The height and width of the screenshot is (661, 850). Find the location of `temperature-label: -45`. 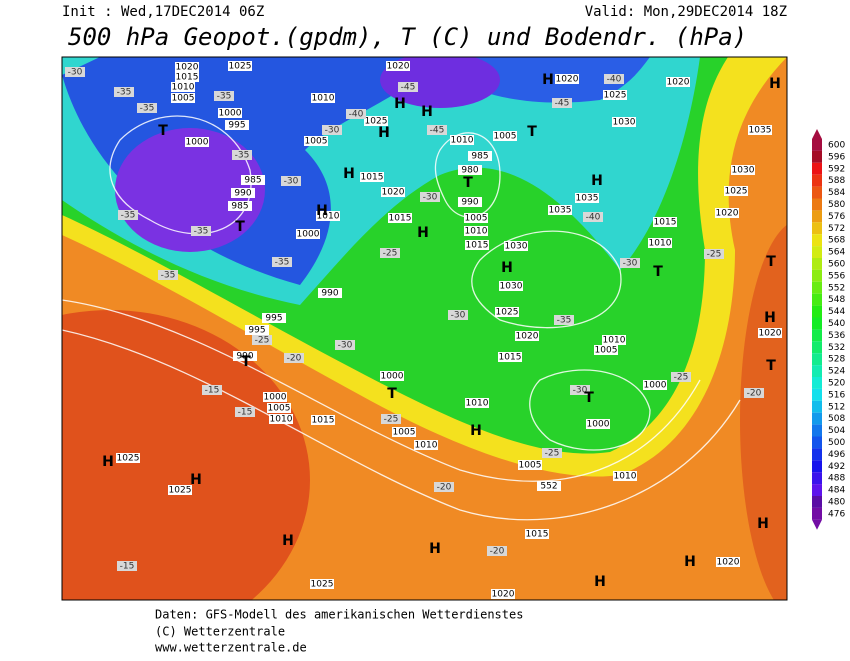

temperature-label: -45 is located at coordinates (437, 131).